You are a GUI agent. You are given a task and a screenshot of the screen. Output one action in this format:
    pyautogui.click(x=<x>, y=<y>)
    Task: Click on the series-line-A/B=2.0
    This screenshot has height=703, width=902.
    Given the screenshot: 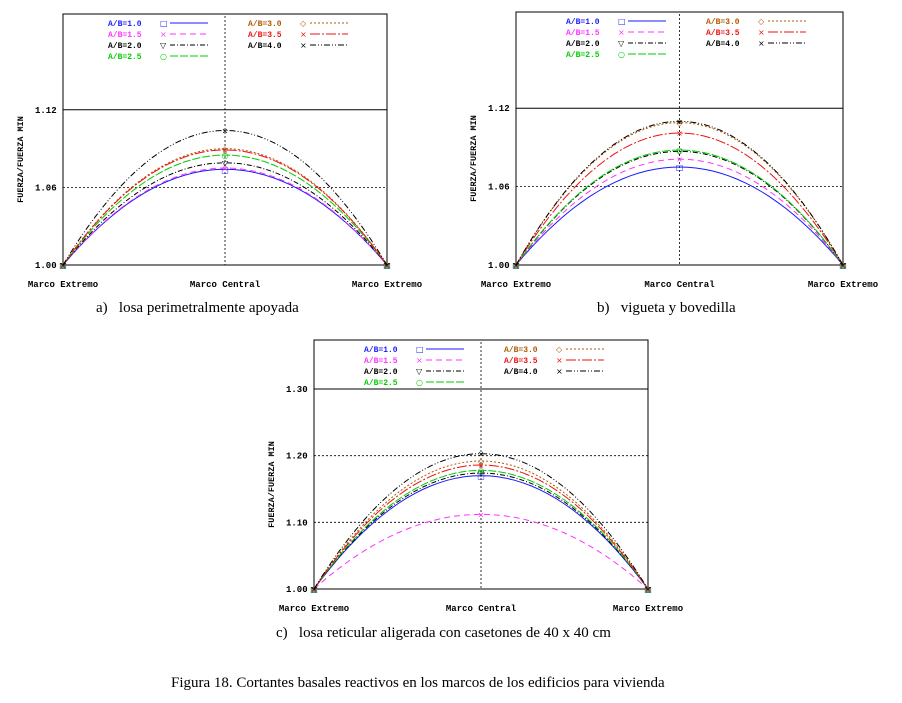 What is the action you would take?
    pyautogui.click(x=225, y=214)
    